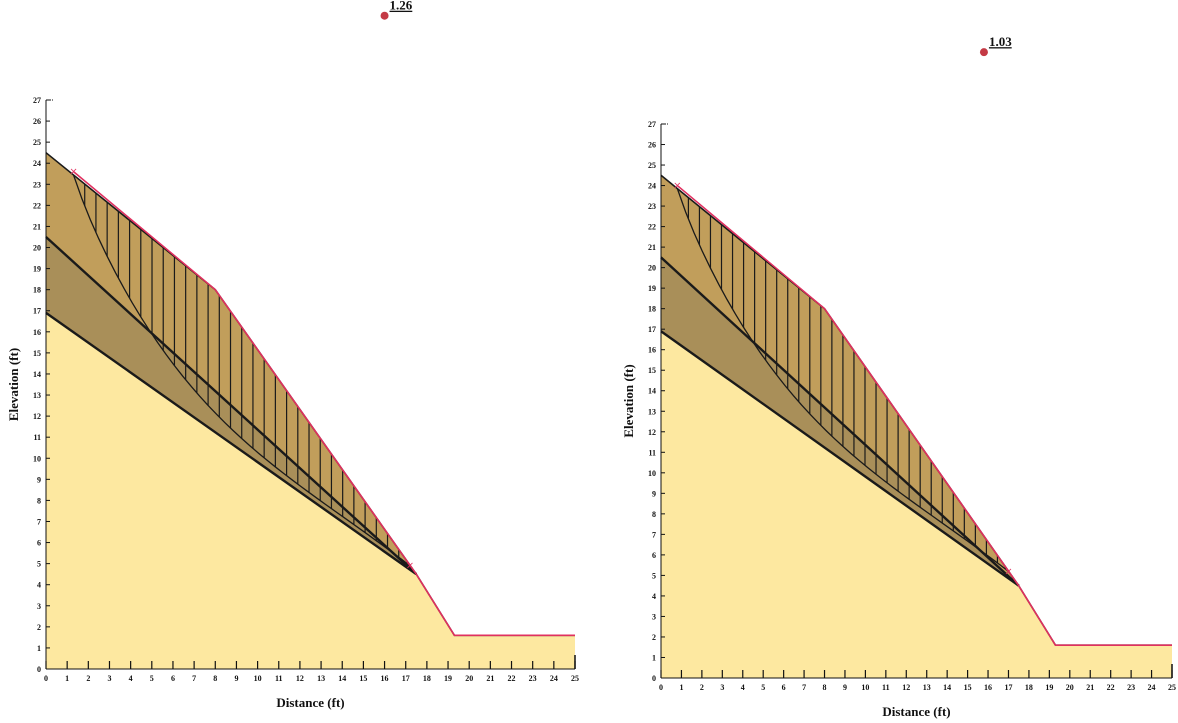 The width and height of the screenshot is (1178, 723). I want to click on y-tick-label: 27, so click(652, 124).